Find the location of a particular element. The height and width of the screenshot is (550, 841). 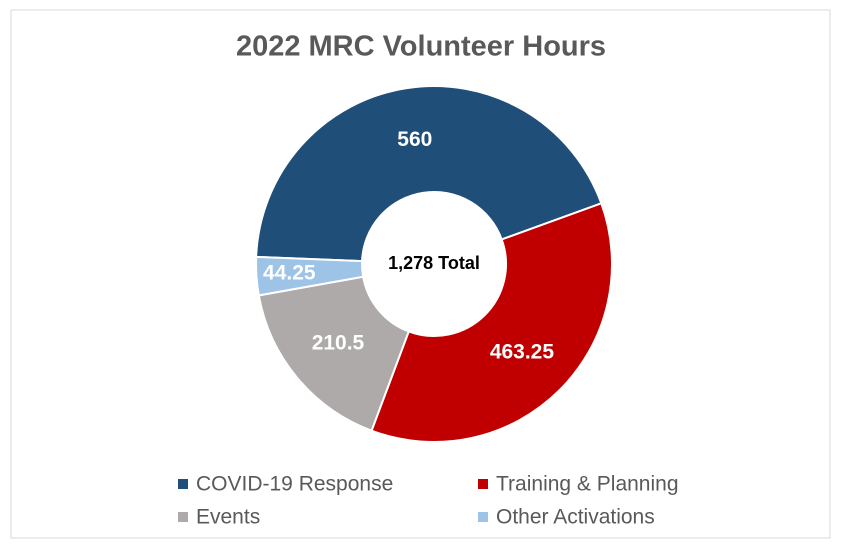

data-label: 560 is located at coordinates (414, 139).